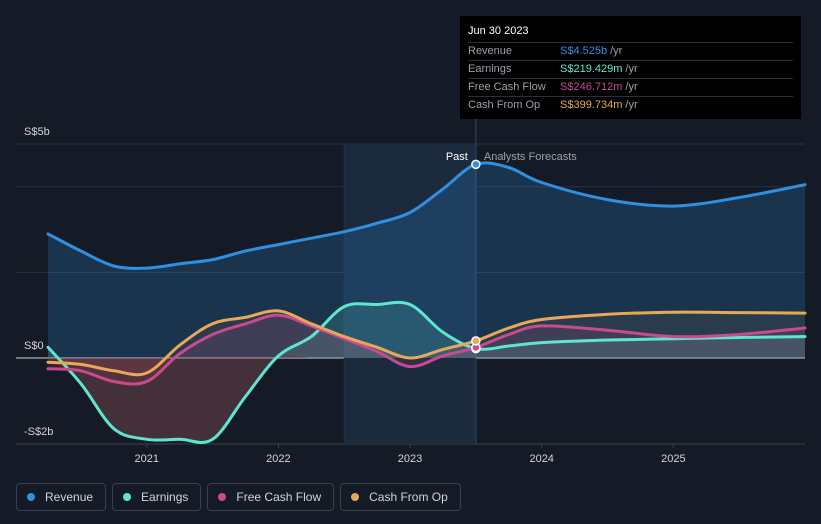 The image size is (821, 524). Describe the element at coordinates (541, 459) in the screenshot. I see `x-tick-label: 2024` at that location.